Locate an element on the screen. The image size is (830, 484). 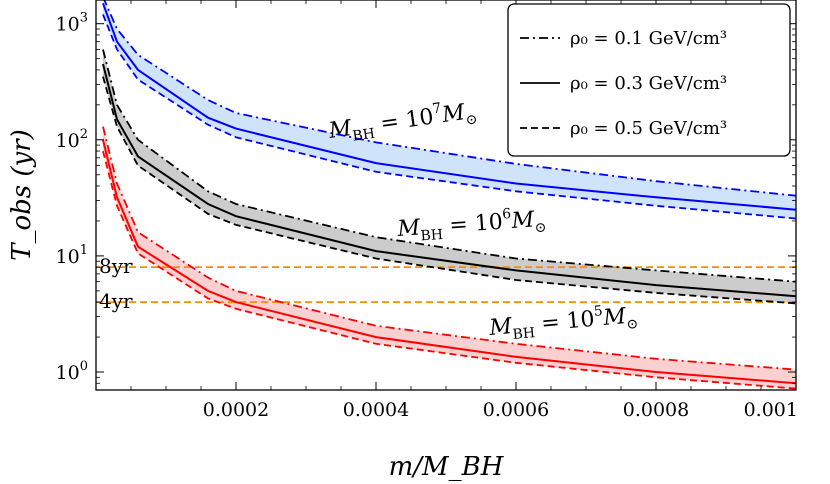
x-tick-label: 0.0006 is located at coordinates (516, 410).